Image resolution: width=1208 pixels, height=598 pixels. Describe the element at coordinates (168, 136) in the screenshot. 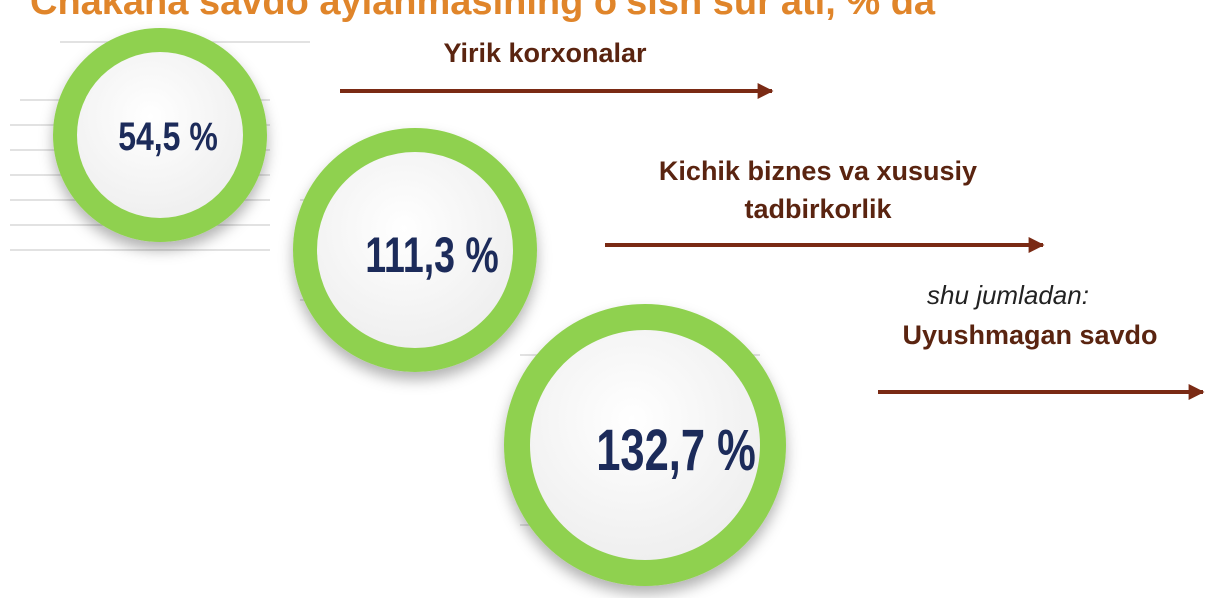

I see `value: 54,5 %` at that location.